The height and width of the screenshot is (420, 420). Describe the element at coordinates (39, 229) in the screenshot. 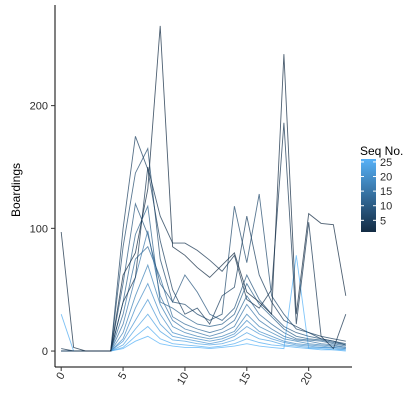

I see `y-tick-label: 100` at that location.